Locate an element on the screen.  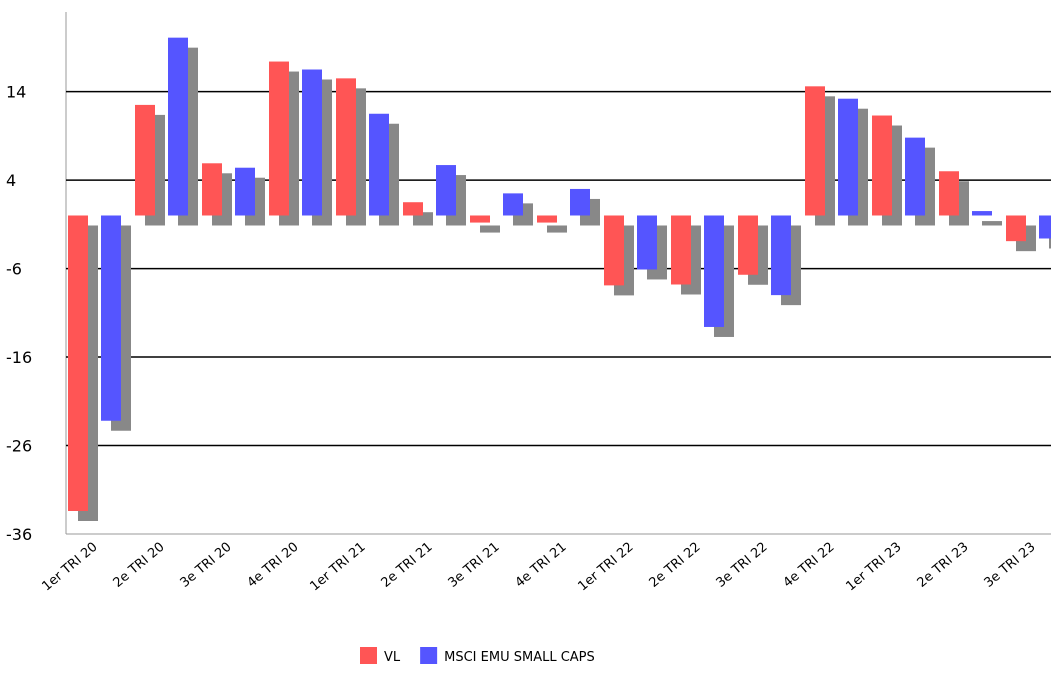
x-tick-label: 3e TRI 22 is located at coordinates (742, 565).